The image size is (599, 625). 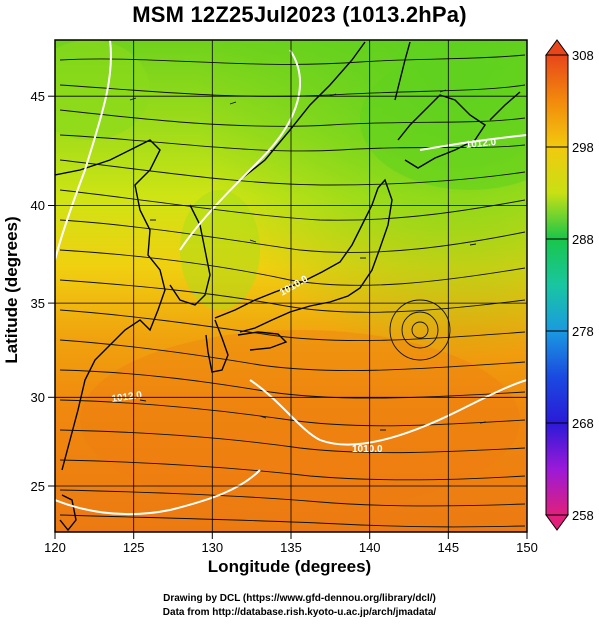 What do you see at coordinates (583, 55) in the screenshot?
I see `colorbar-label-308: 308` at bounding box center [583, 55].